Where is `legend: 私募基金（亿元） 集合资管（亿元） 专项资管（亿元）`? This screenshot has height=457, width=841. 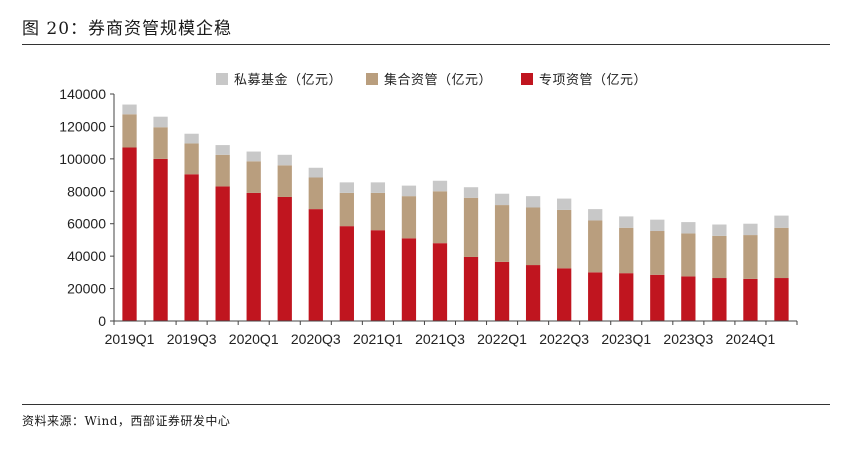 legend: 私募基金（亿元） 集合资管（亿元） 专项资管（亿元） is located at coordinates (431, 80).